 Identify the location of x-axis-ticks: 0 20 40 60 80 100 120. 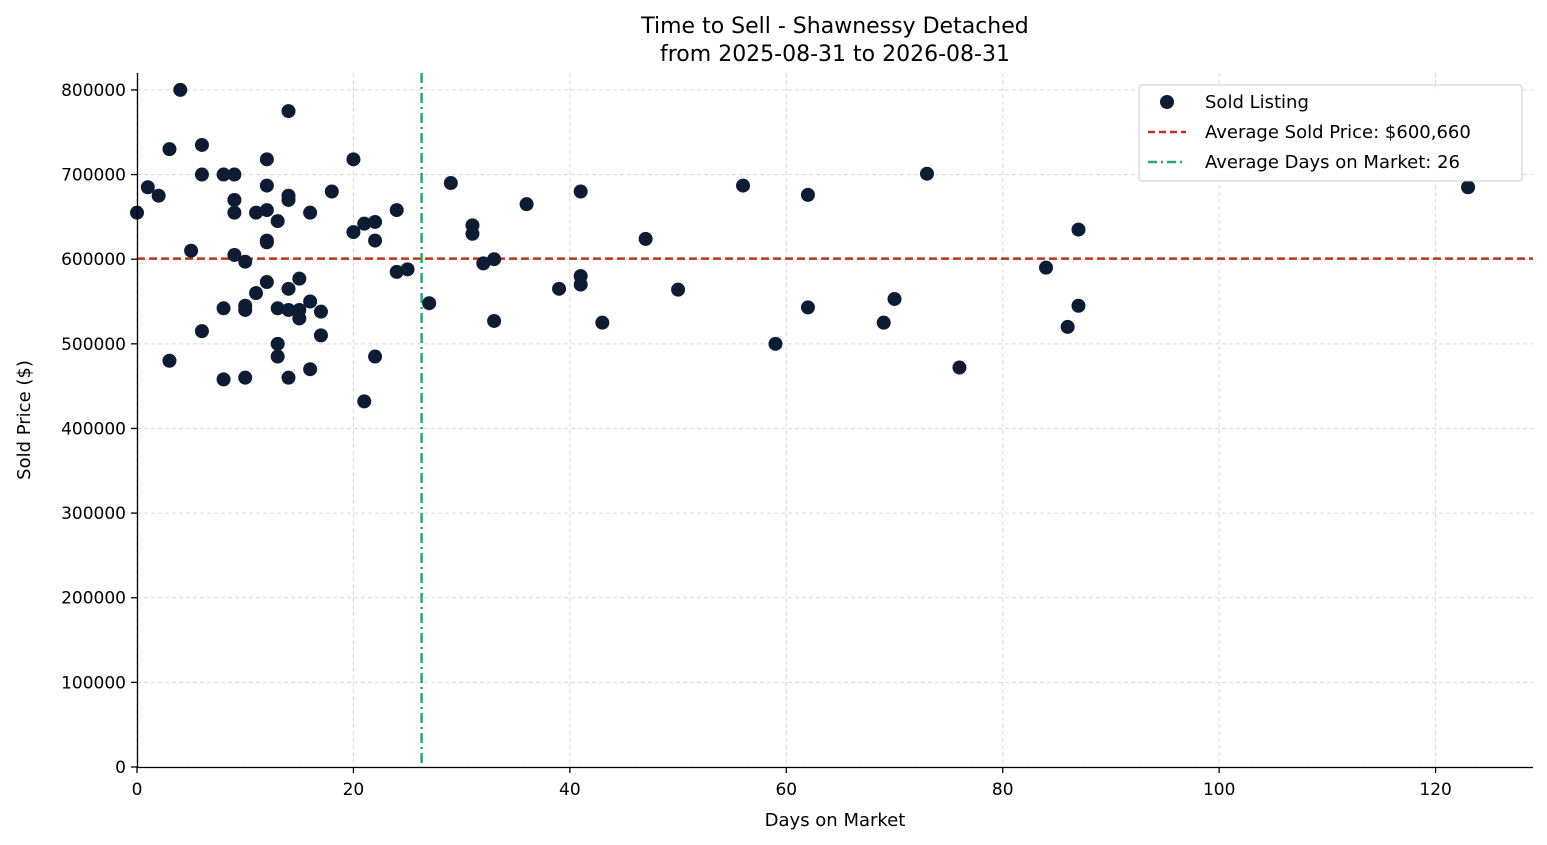
(792, 783).